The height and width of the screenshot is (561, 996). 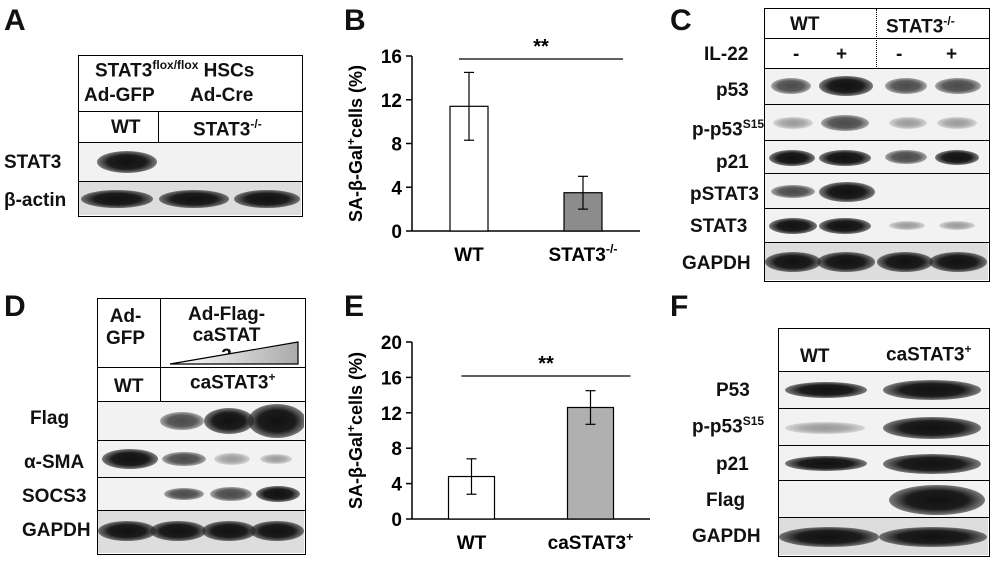 I want to click on panel-d-col2-geno: caSTAT3+, so click(x=233, y=382).